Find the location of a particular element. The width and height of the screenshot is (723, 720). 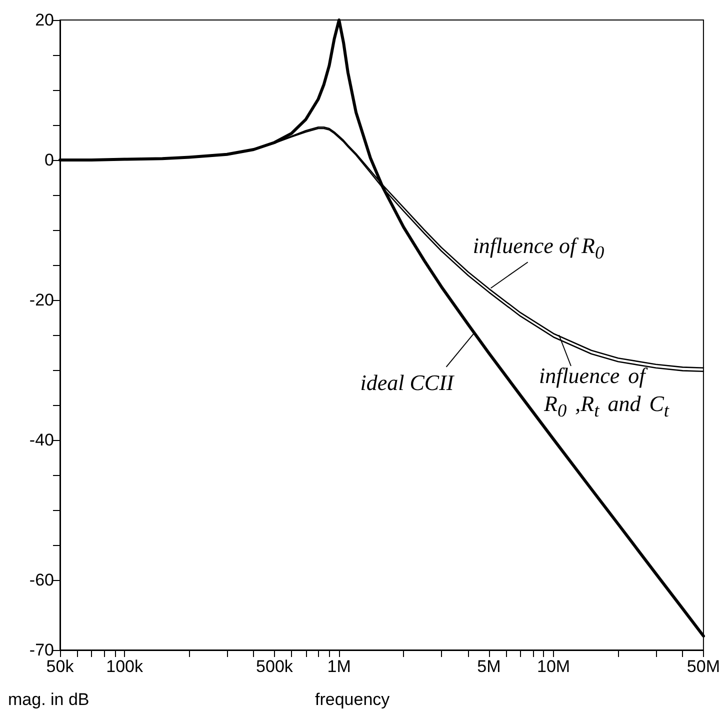

y-axis-title: mag. in dB is located at coordinates (49, 700).